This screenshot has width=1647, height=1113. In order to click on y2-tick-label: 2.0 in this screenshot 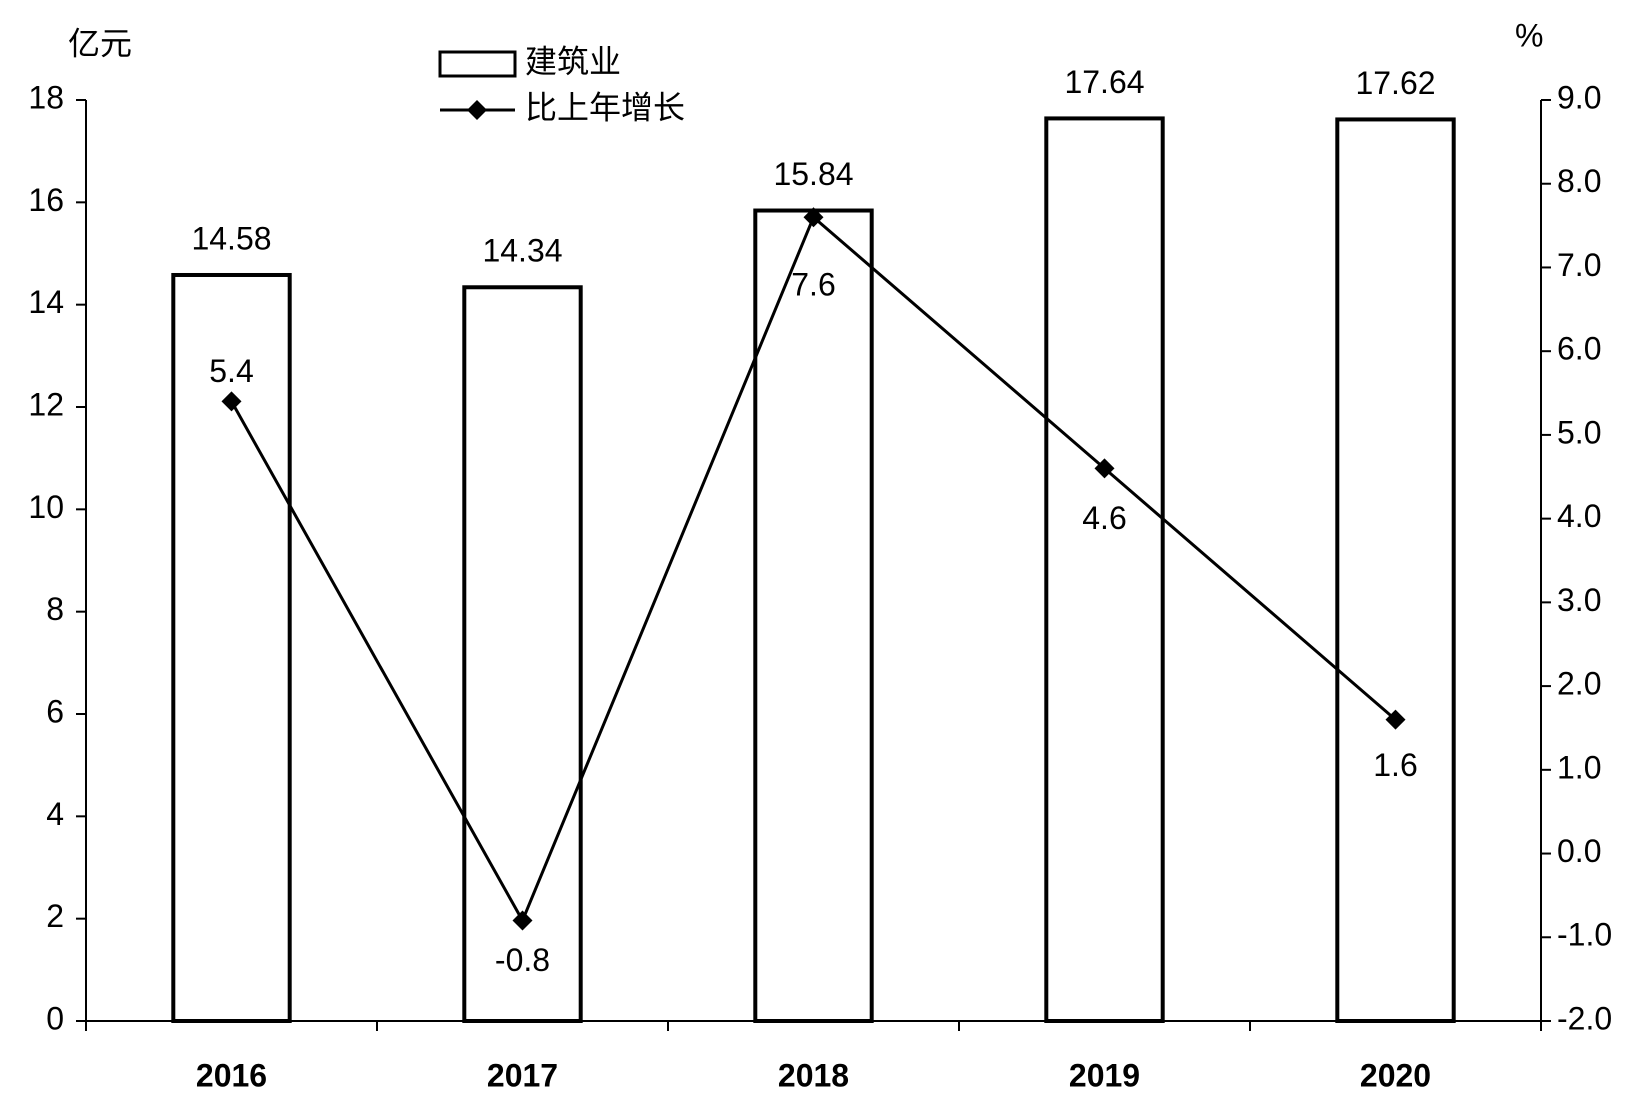, I will do `click(1579, 684)`.